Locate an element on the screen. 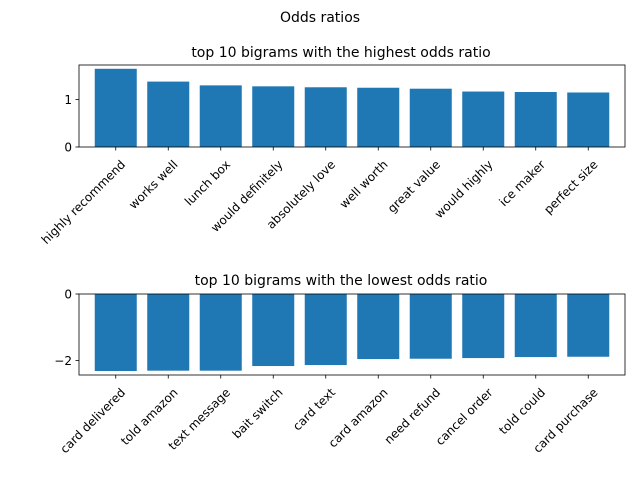  ytick-label: −2 is located at coordinates (63, 361).